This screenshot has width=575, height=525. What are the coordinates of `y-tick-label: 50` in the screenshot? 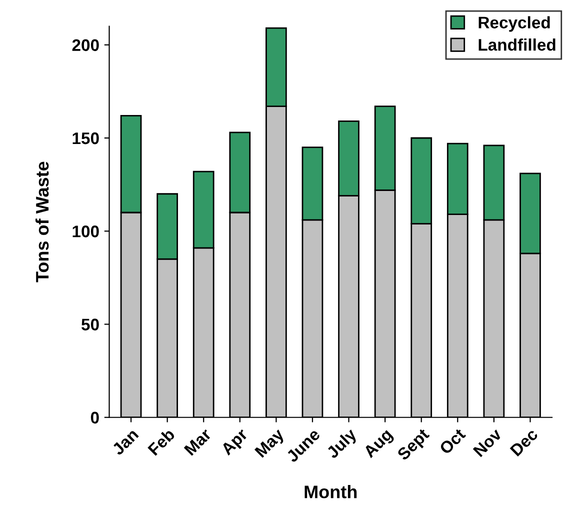 It's located at (90, 324).